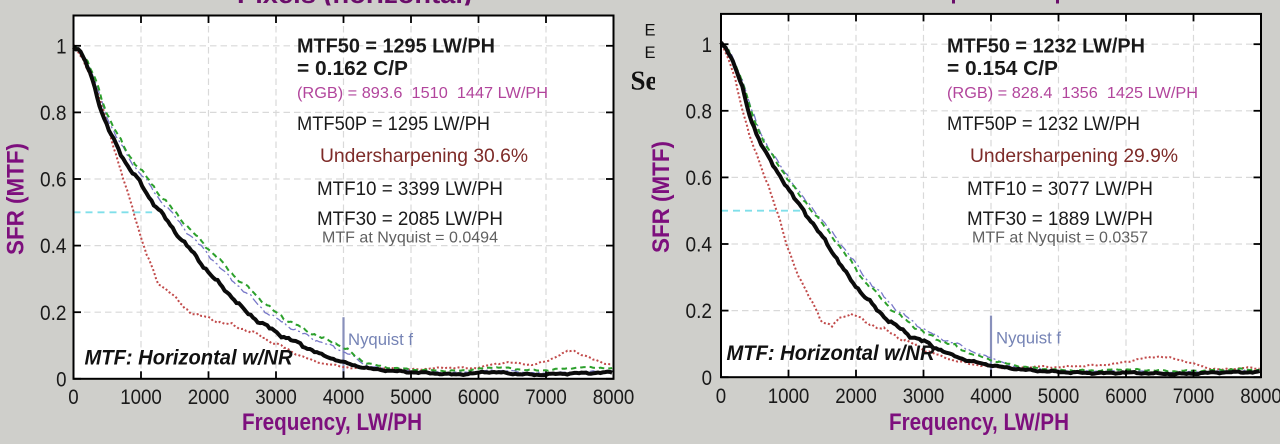  Describe the element at coordinates (1072, 93) in the screenshot. I see `svg-text:(RGB) = 828.4 1356 1425 LW/P: (RGB) = 828.4 1356 1425 LW/PH` at that location.